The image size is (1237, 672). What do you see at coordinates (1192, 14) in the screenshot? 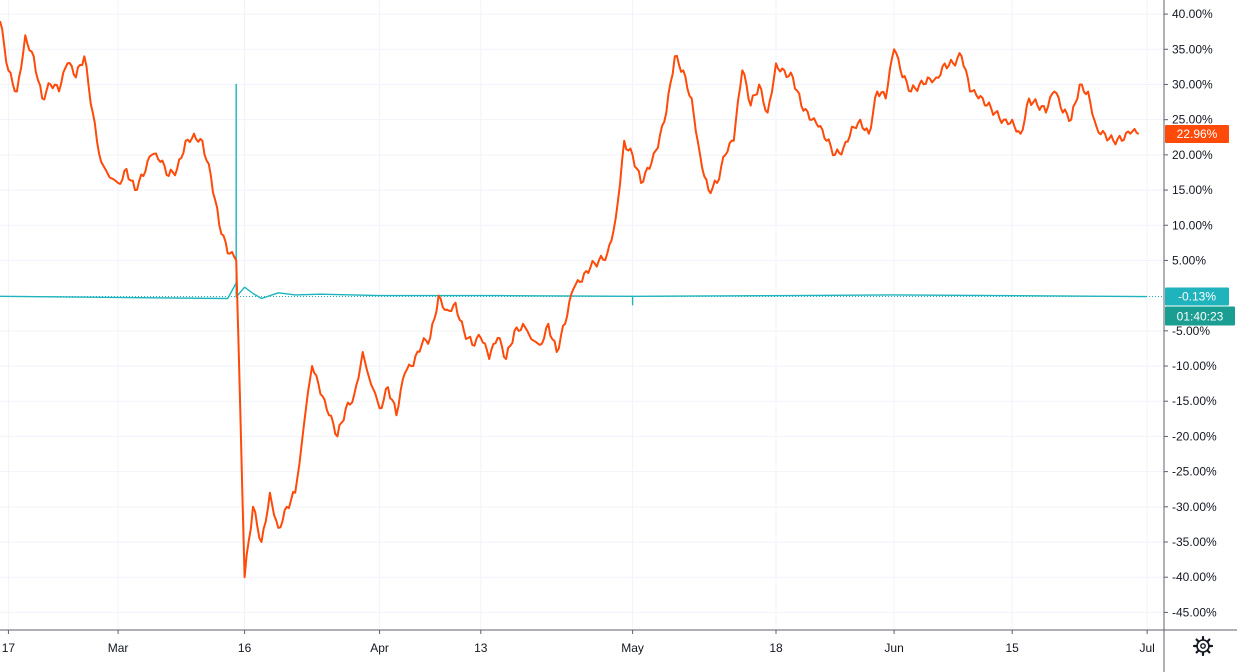
I see `y-tick-label: 40.00%` at bounding box center [1192, 14].